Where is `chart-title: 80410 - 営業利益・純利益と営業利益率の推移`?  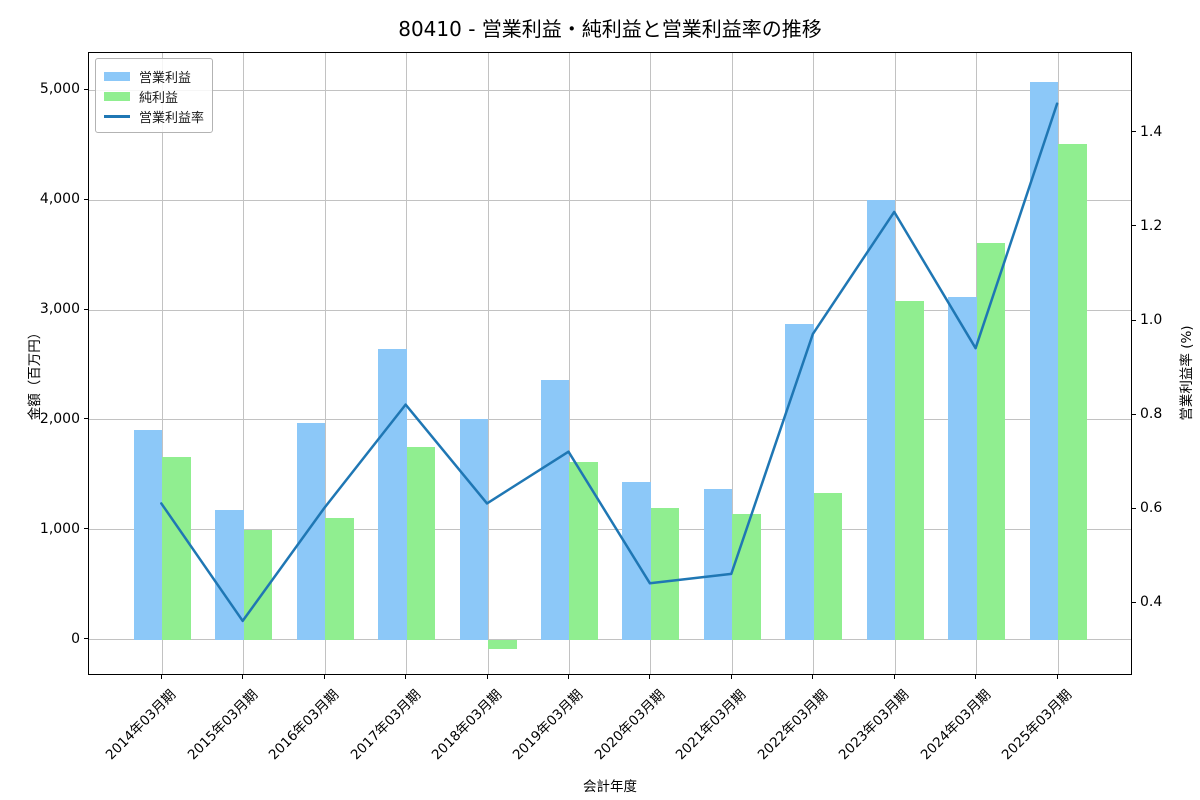
chart-title: 80410 - 営業利益・純利益と営業利益率の推移 is located at coordinates (610, 29).